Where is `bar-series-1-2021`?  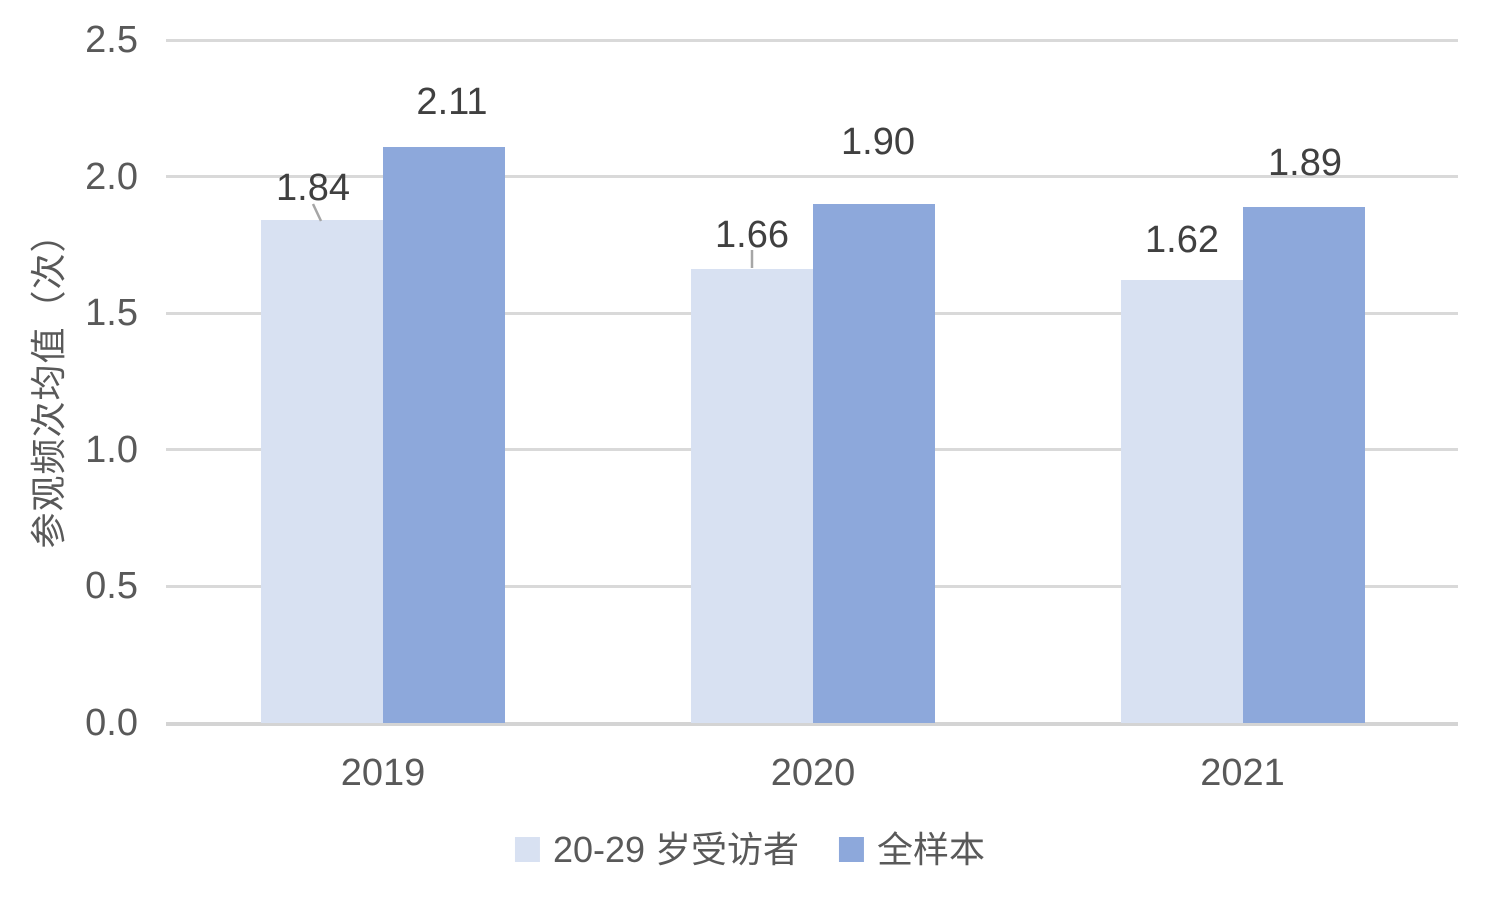
bar-series-1-2021 is located at coordinates (1303, 464).